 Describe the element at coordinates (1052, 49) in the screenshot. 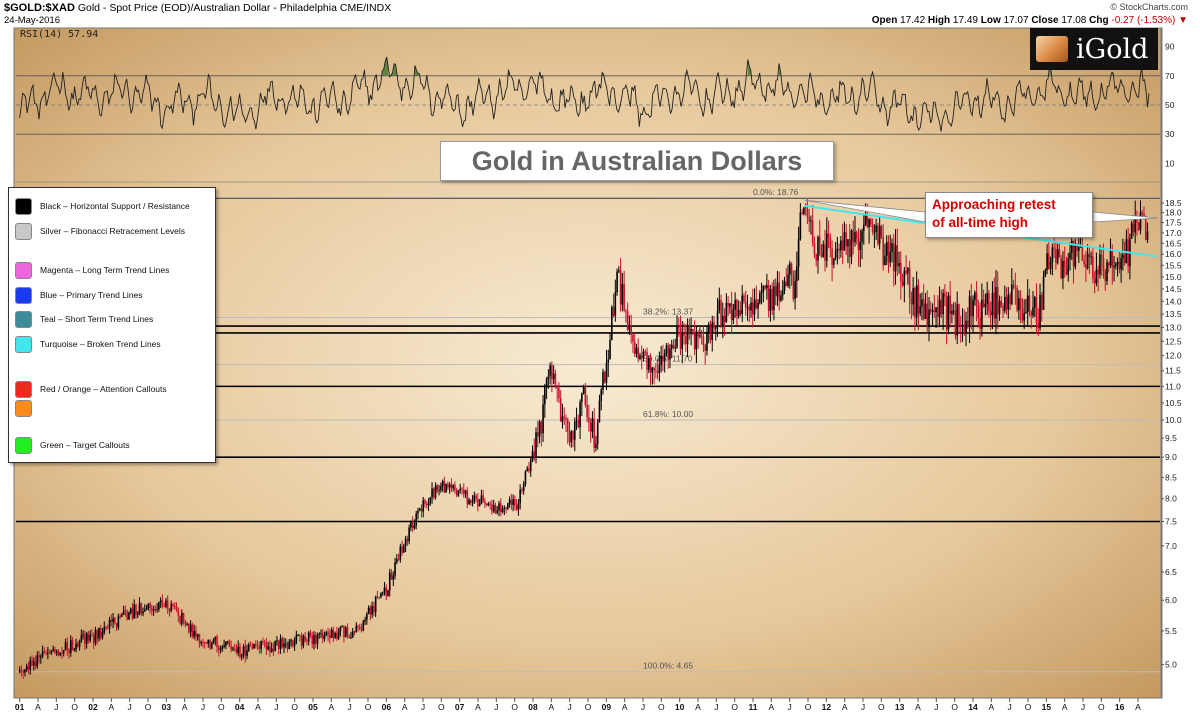

I see `gold-bar-icon` at that location.